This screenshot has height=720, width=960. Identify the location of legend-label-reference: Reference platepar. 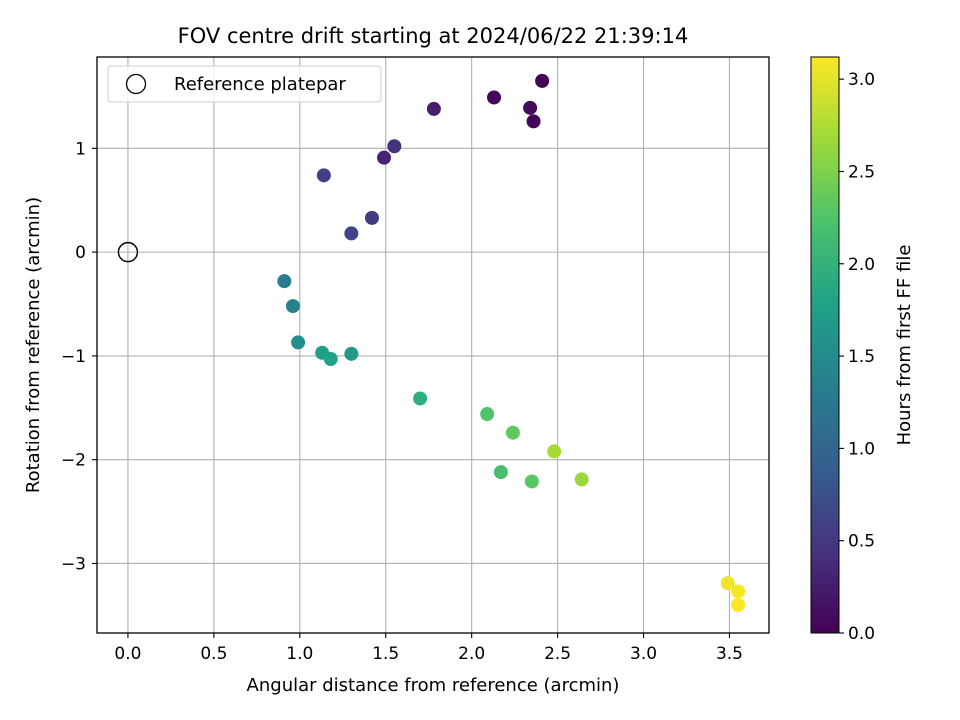
(260, 84).